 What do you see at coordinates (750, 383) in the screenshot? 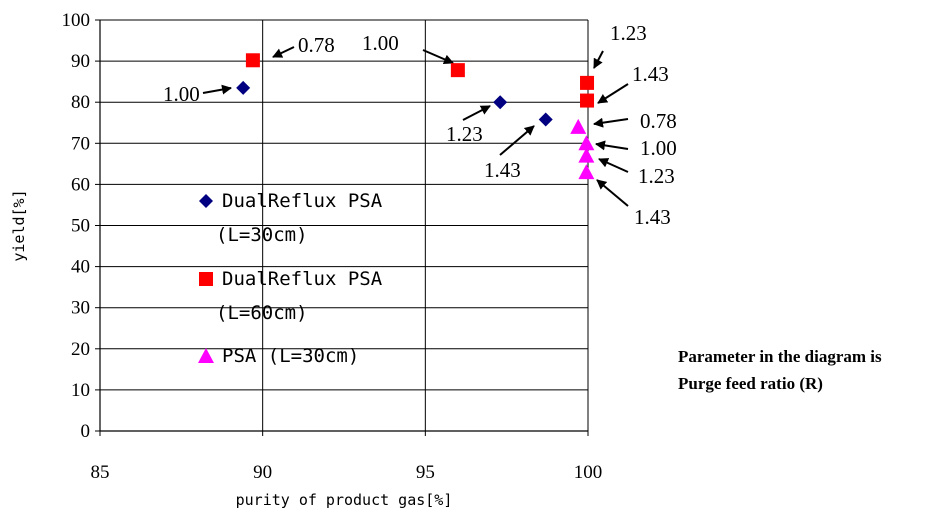
I see `note-line-2: Purge feed ratio (R)` at bounding box center [750, 383].